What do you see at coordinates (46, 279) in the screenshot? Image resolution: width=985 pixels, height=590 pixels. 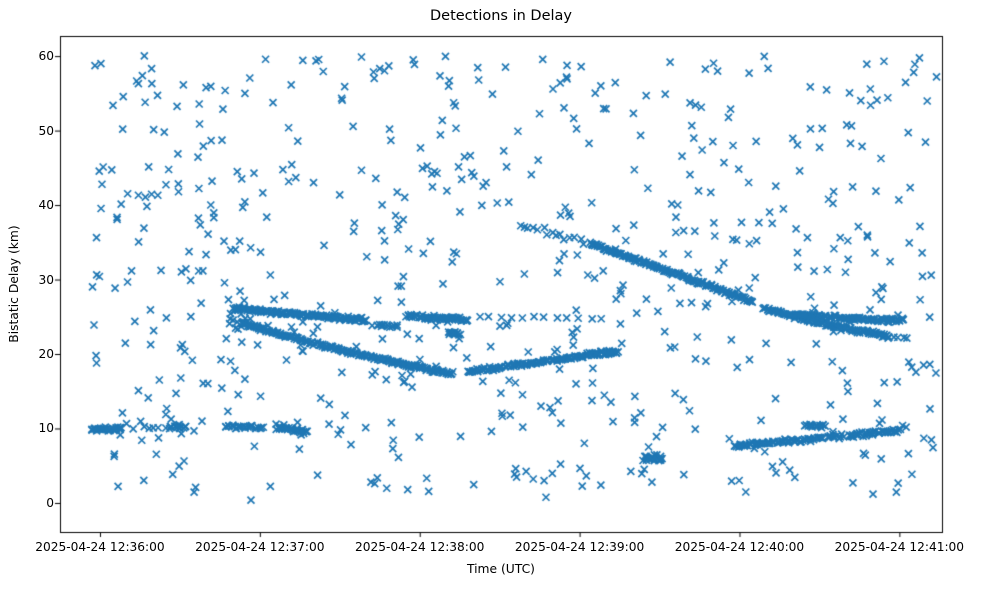 I see `y-tick-label: 30` at bounding box center [46, 279].